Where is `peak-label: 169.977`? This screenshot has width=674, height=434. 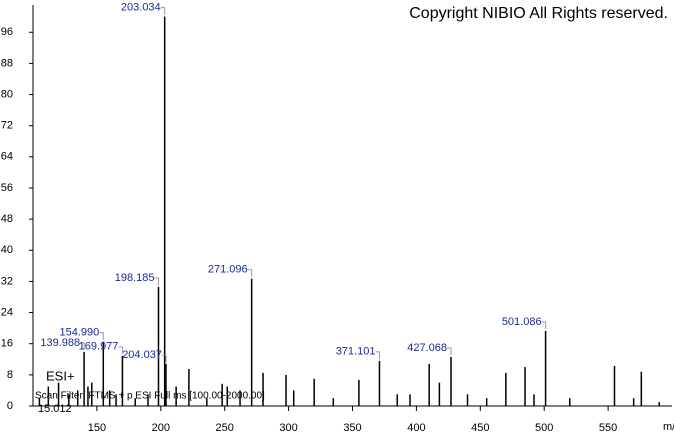 peak-label: 169.977 is located at coordinates (99, 347).